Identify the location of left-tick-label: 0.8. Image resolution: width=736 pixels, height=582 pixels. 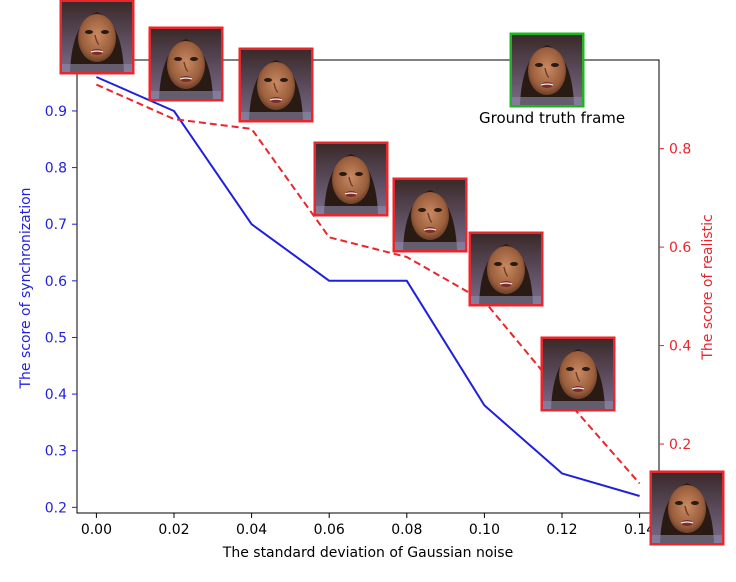
(56, 169).